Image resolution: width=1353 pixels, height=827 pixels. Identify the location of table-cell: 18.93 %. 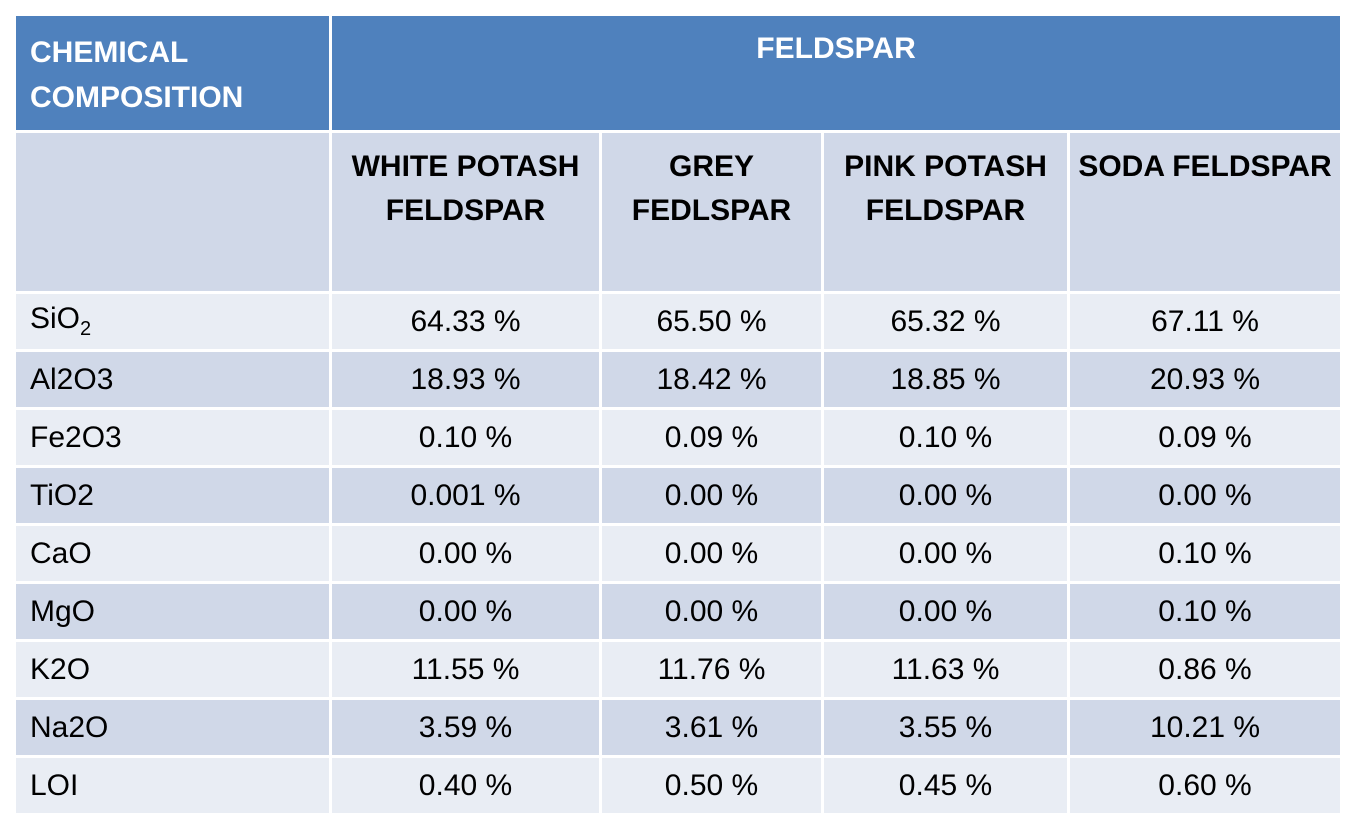
(465, 379).